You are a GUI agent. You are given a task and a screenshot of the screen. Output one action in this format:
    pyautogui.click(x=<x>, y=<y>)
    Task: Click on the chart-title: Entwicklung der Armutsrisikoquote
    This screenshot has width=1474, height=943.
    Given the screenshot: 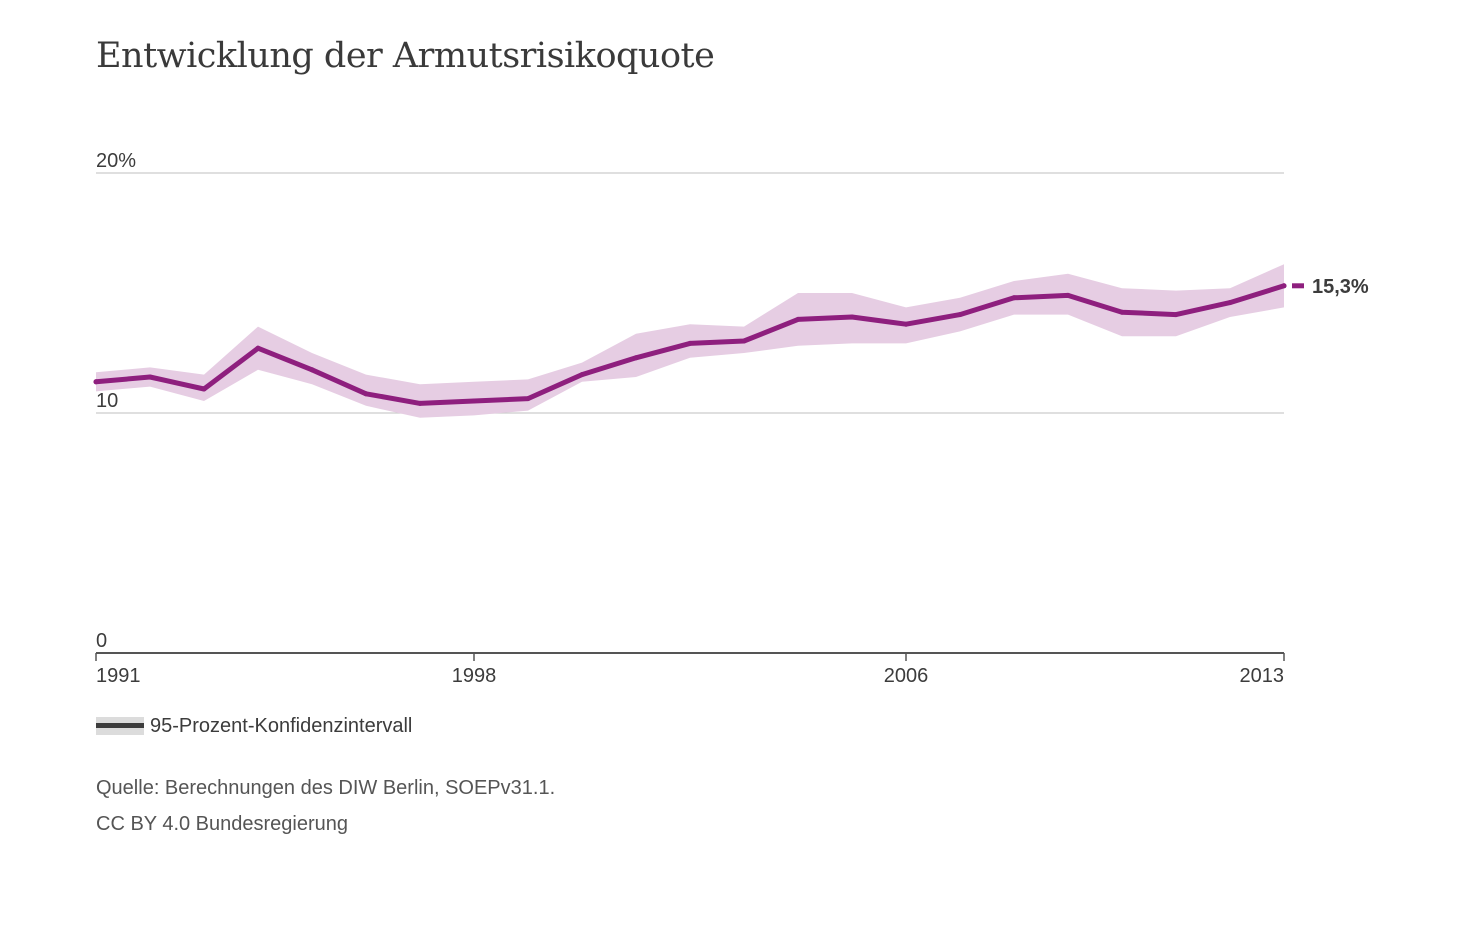 What is the action you would take?
    pyautogui.click(x=405, y=56)
    